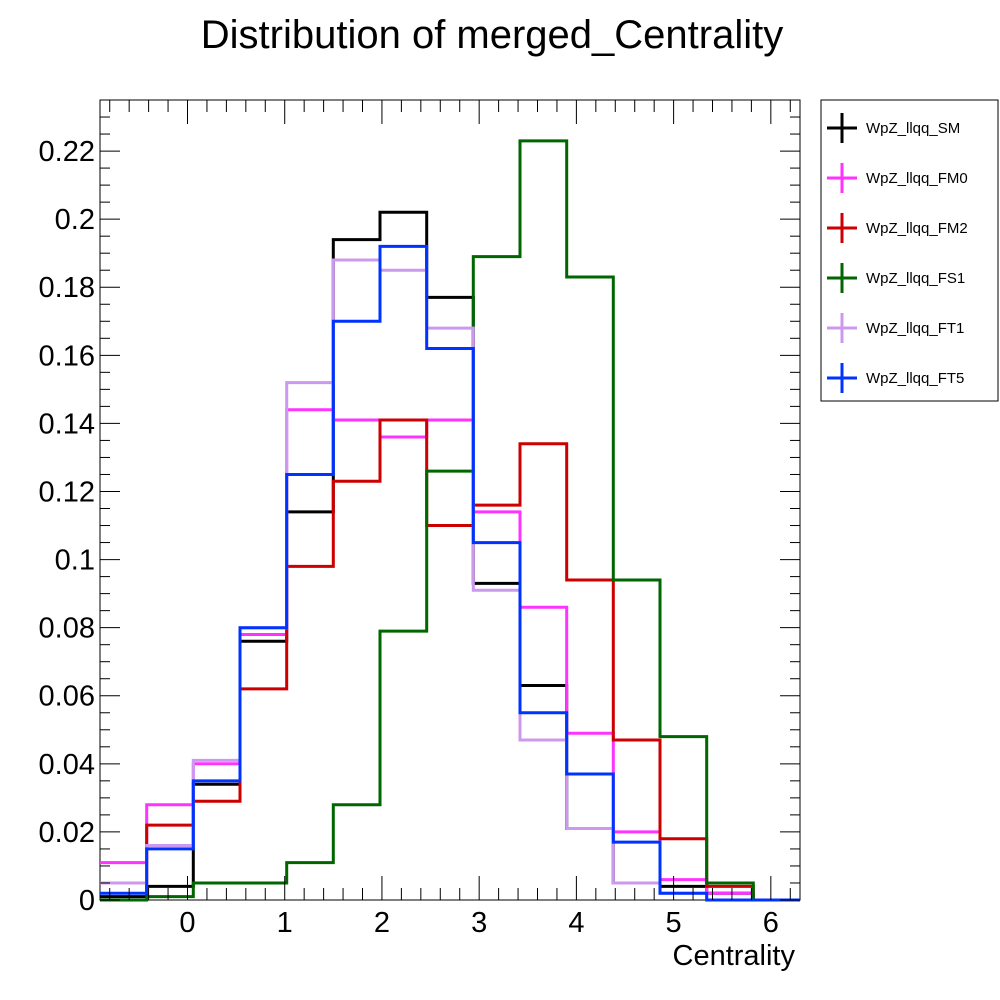  Describe the element at coordinates (917, 228) in the screenshot. I see `legend-label: WpZ_llqq_FM2` at that location.